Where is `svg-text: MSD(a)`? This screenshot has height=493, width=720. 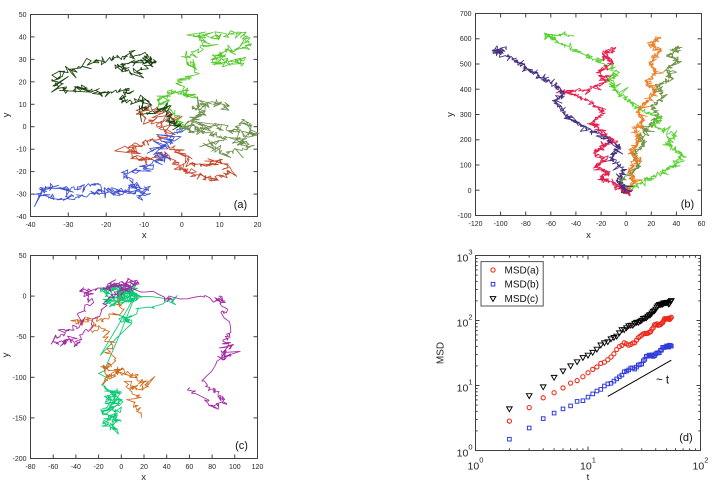
svg-text: MSD(a) is located at coordinates (522, 271).